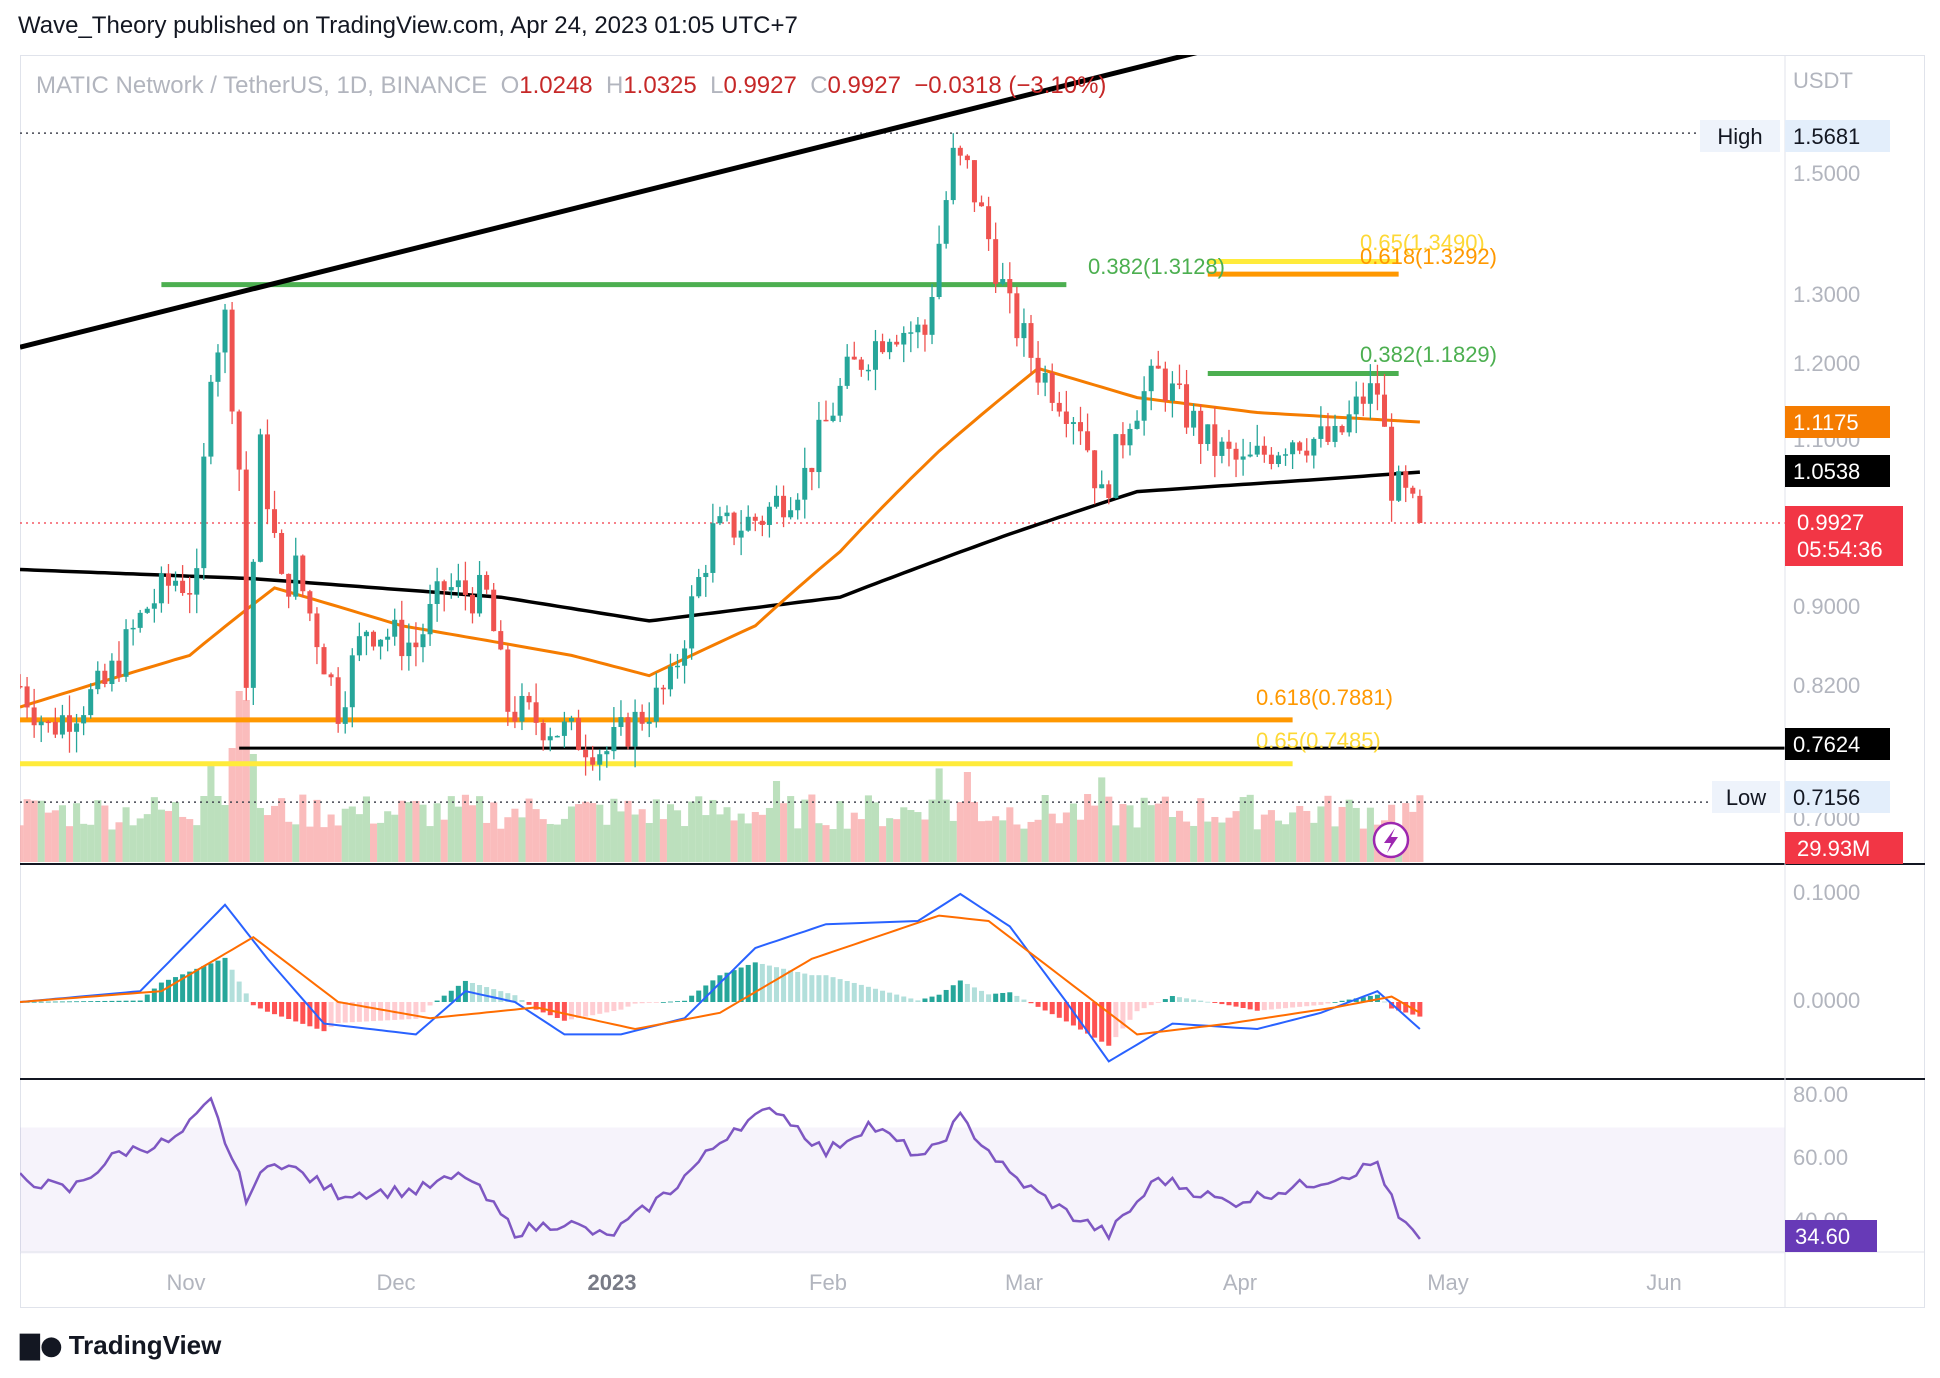  Describe the element at coordinates (720, 546) in the screenshot. I see `ema200-line` at that location.